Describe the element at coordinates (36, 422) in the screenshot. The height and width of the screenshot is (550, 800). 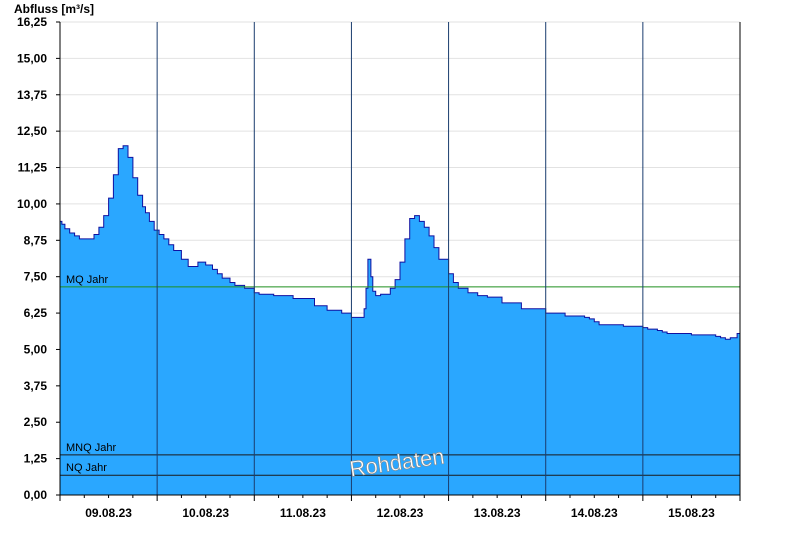
I see `y-tick-label: 2,50` at that location.